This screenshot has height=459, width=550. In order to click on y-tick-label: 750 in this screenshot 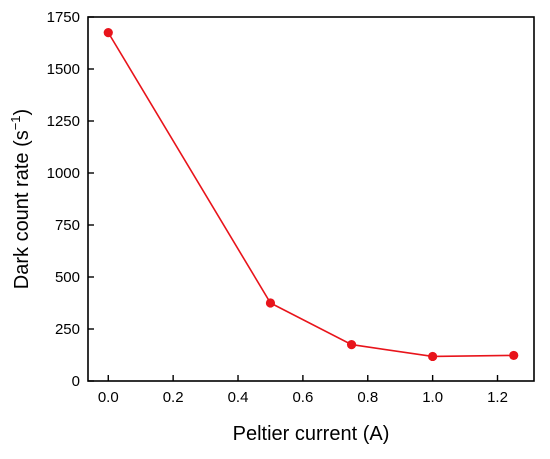, I will do `click(67, 225)`.